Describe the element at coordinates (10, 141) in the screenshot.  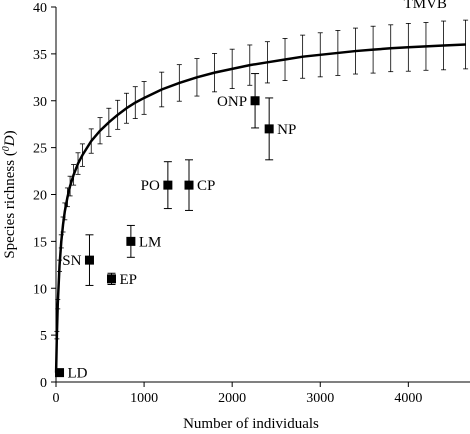
I see `y-axis-title-var: D` at that location.